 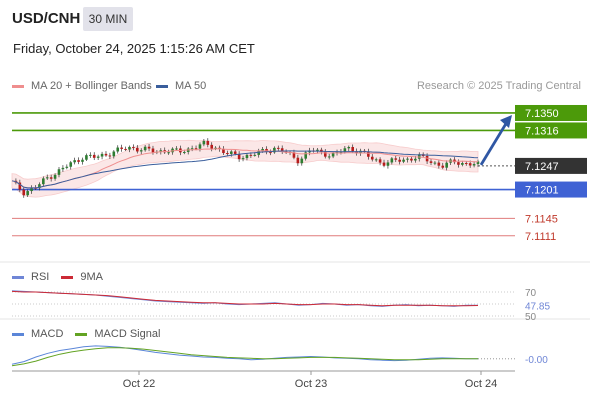 I want to click on macd-signal-line, so click(x=244, y=357).